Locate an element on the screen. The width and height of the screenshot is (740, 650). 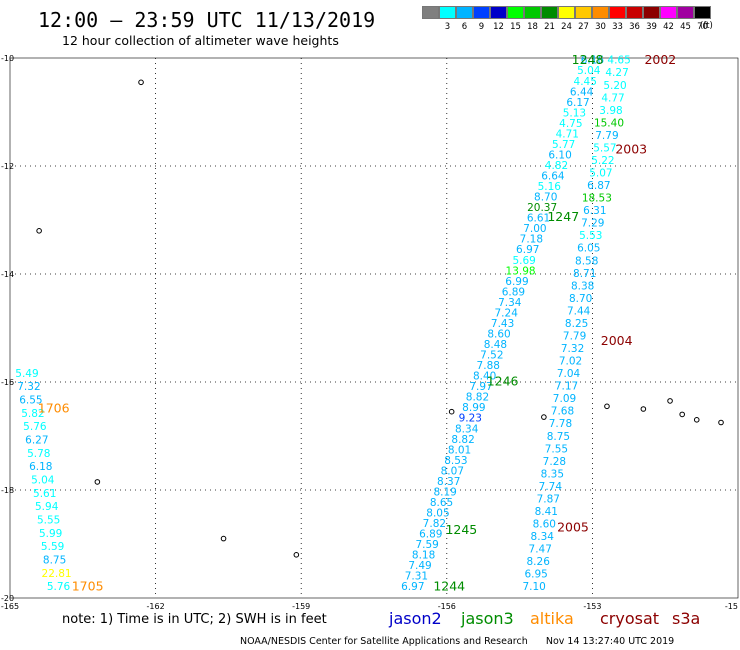
wave-height-value: 5.61 is located at coordinates (44, 494).